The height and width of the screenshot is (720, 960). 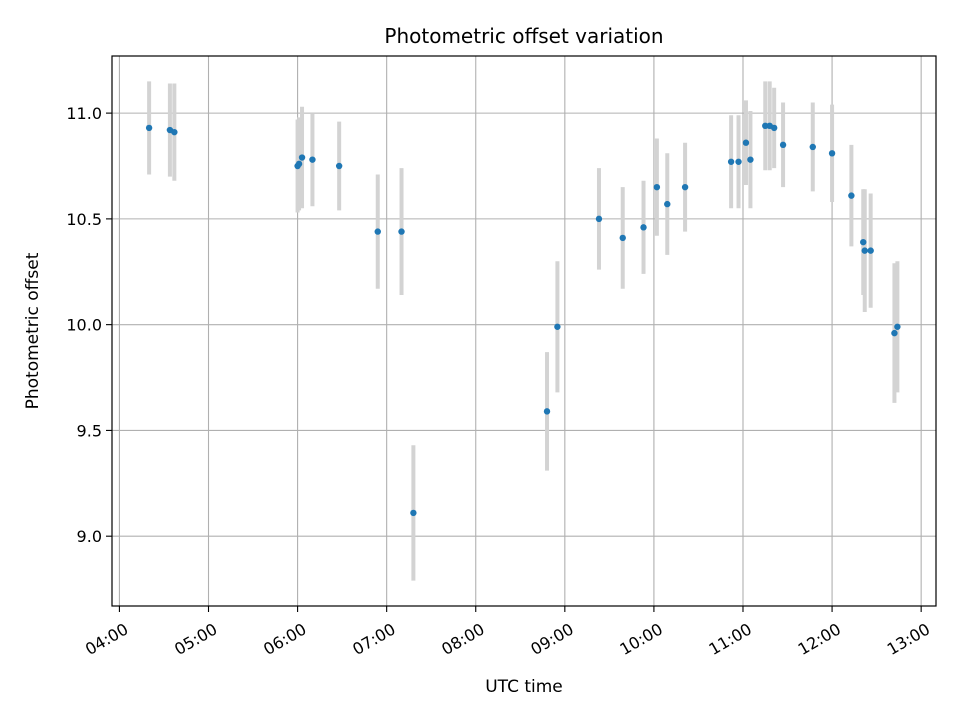 What do you see at coordinates (84, 219) in the screenshot?
I see `y-tick-label: 10.5` at bounding box center [84, 219].